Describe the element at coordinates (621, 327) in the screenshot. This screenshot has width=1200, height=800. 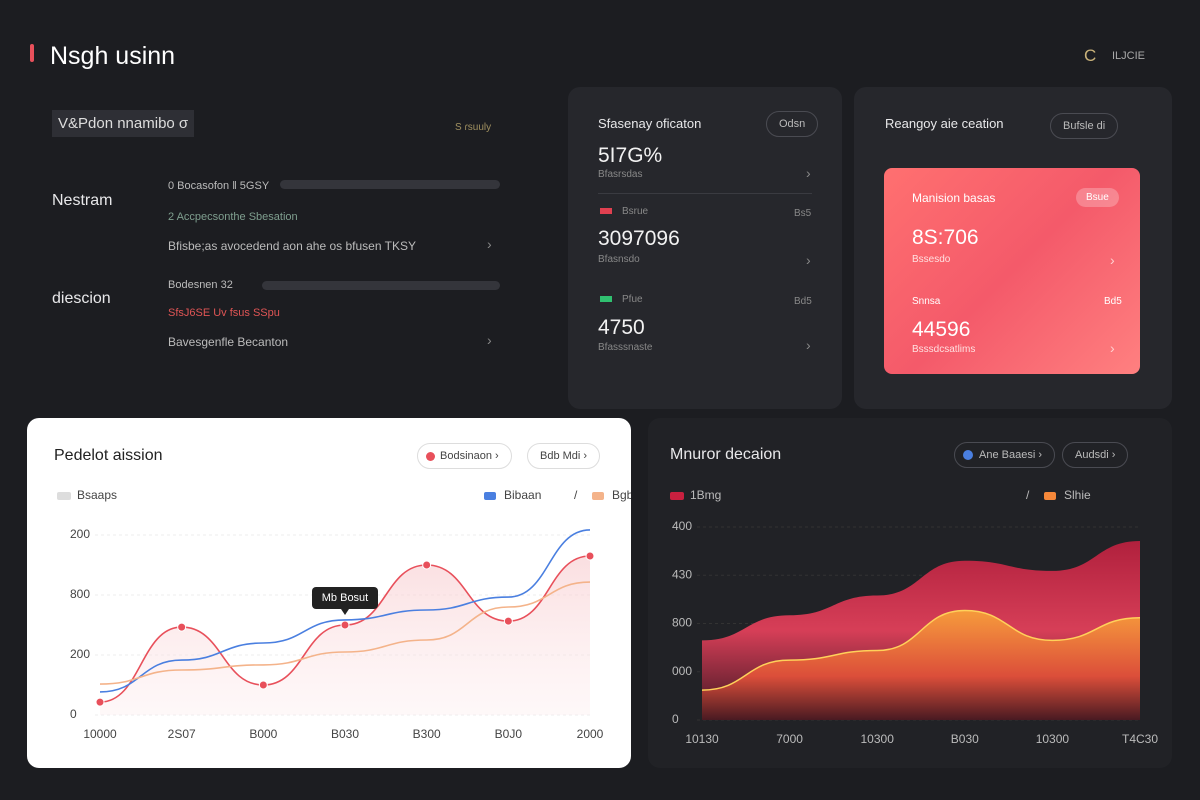
I see `stat-value: 4750` at that location.